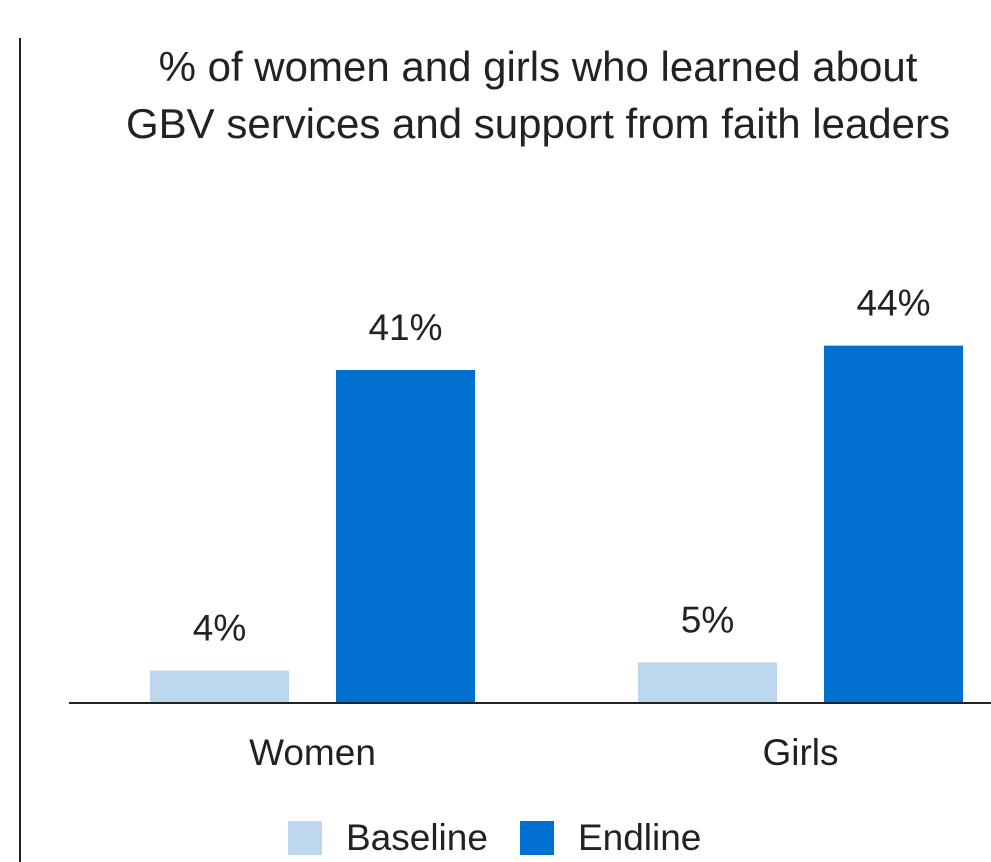 This screenshot has width=991, height=862. I want to click on category-label-women: Women, so click(312, 752).